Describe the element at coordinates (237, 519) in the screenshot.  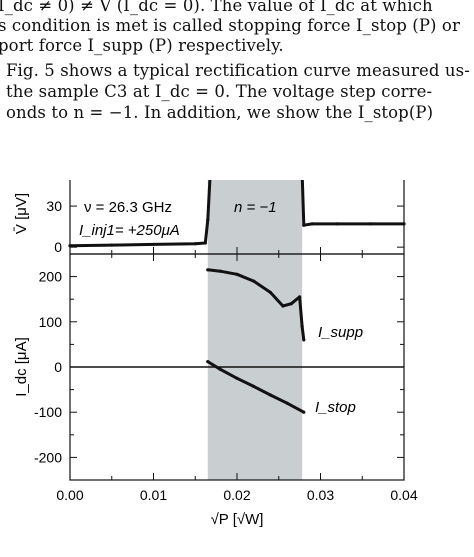
I see `x-axis-label: √P [√W]` at that location.